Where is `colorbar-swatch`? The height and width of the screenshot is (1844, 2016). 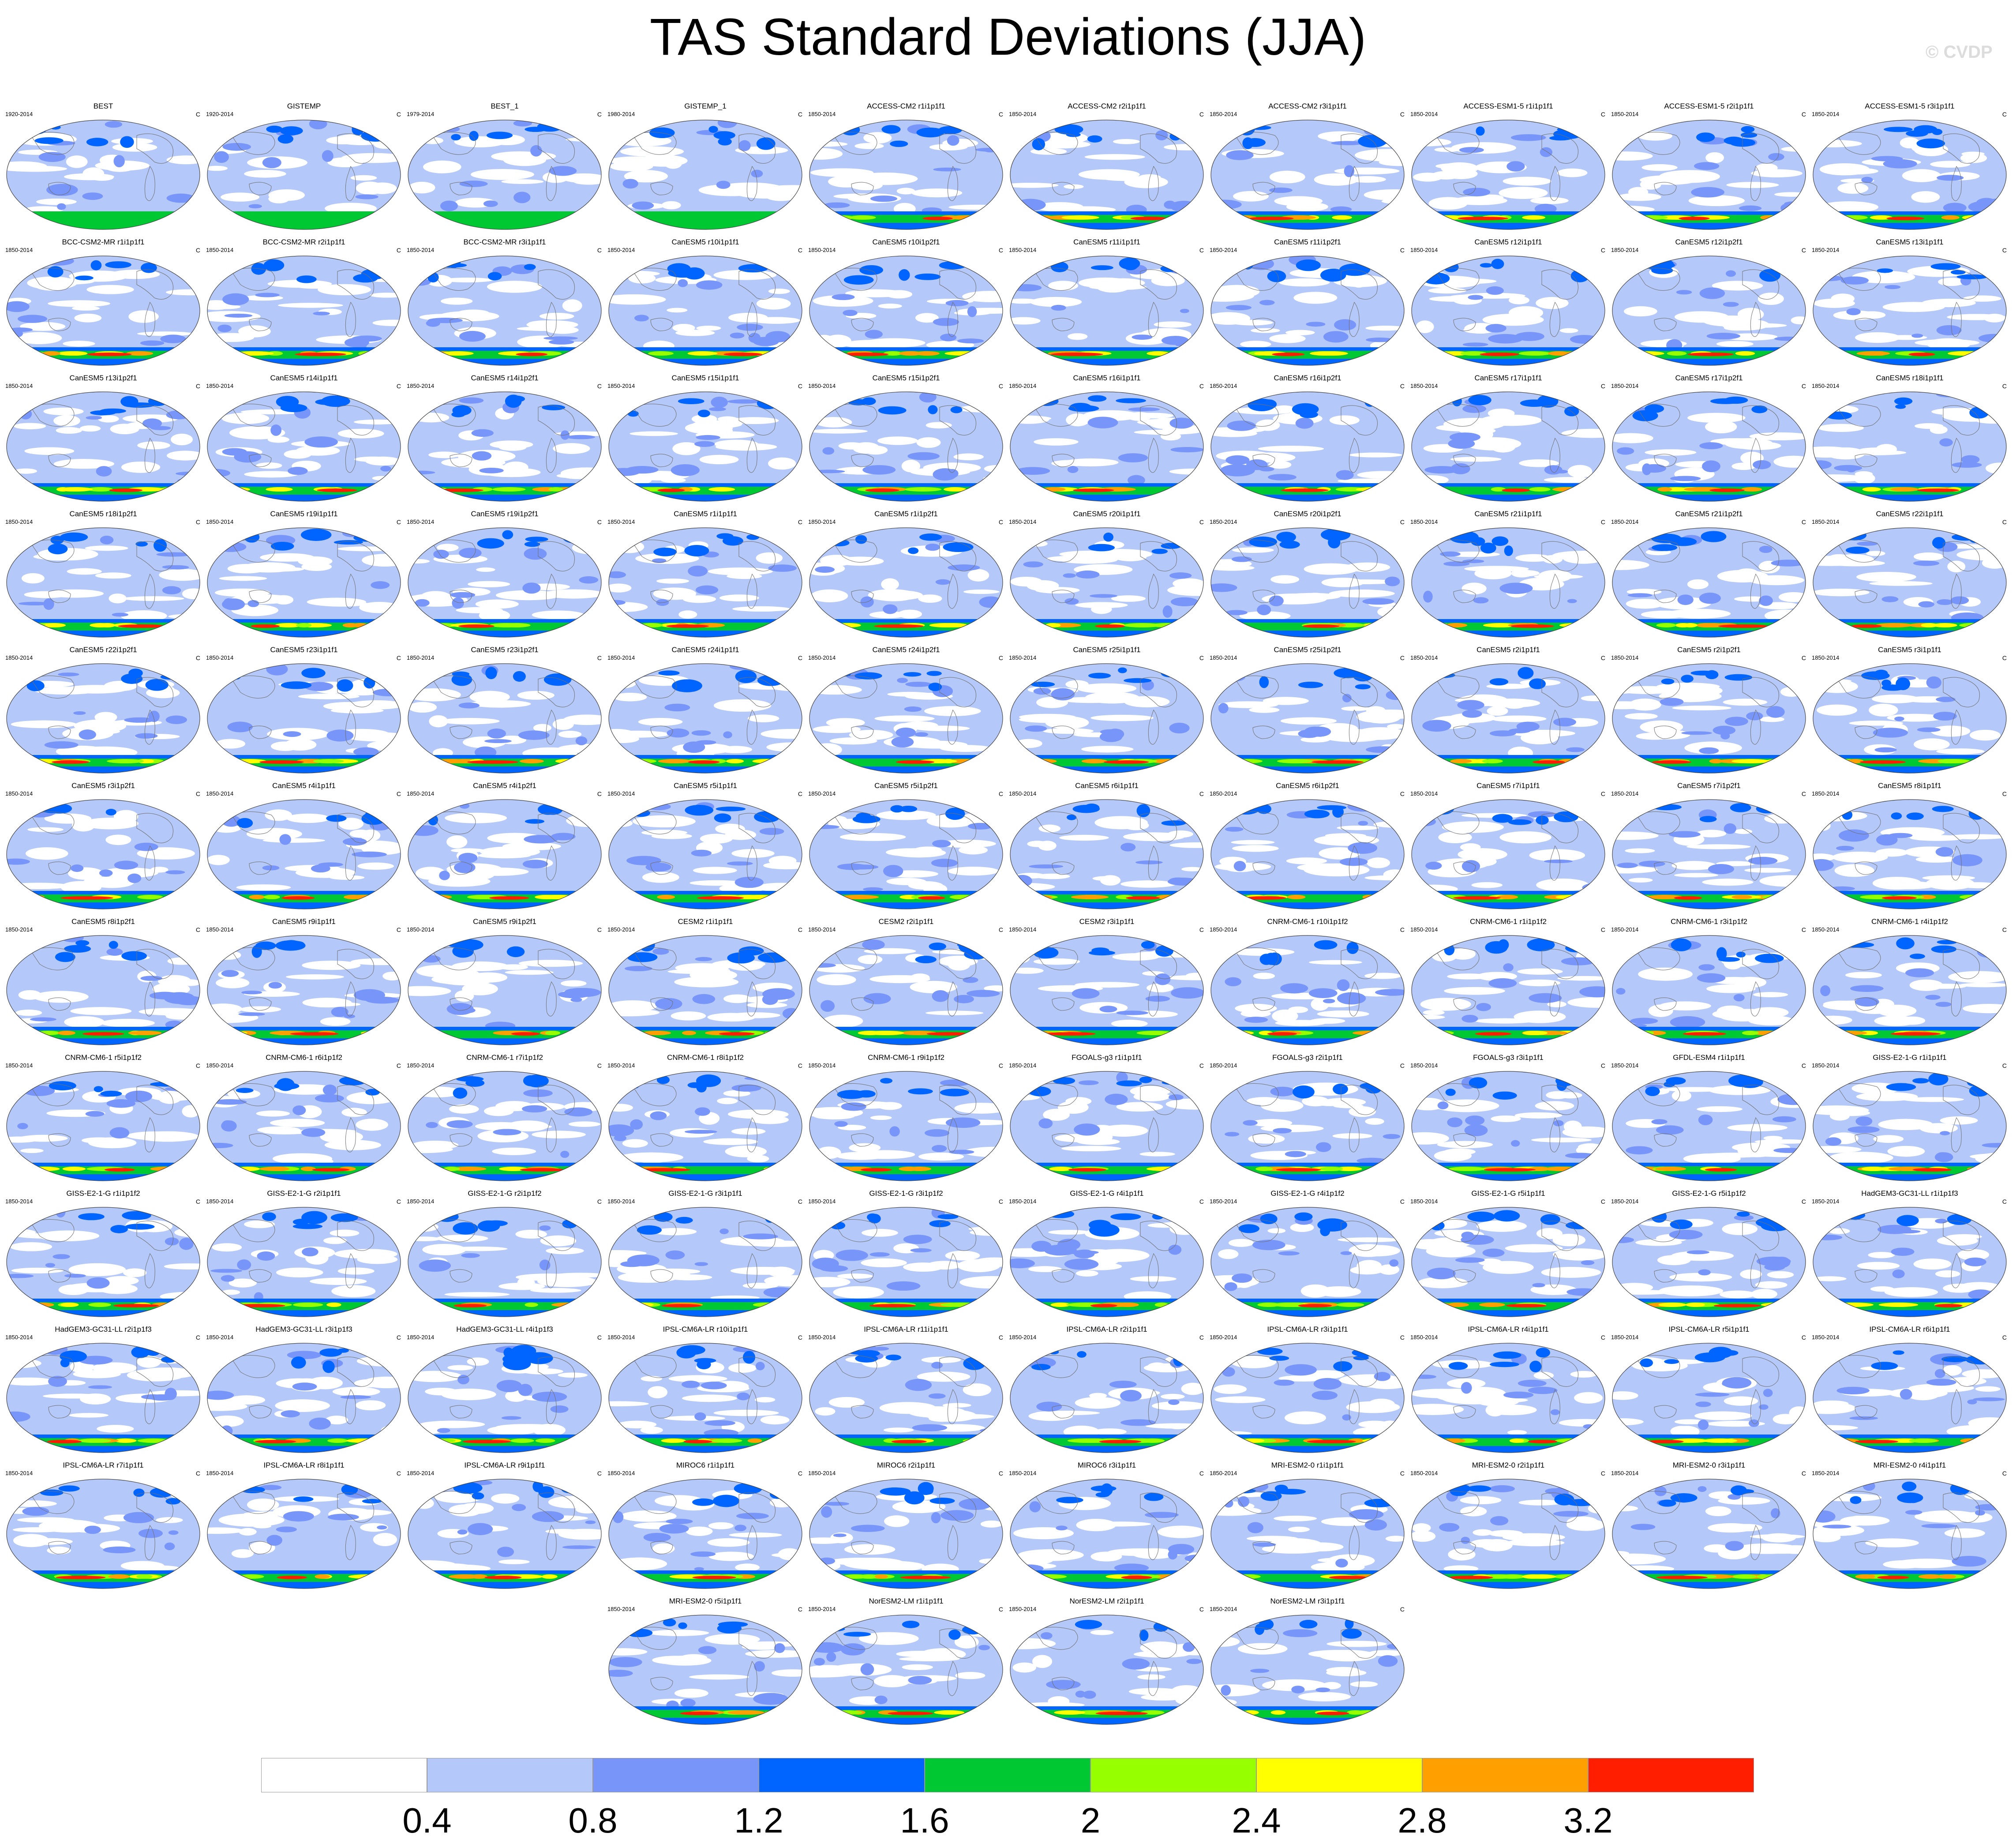 colorbar-swatch is located at coordinates (1008, 1775).